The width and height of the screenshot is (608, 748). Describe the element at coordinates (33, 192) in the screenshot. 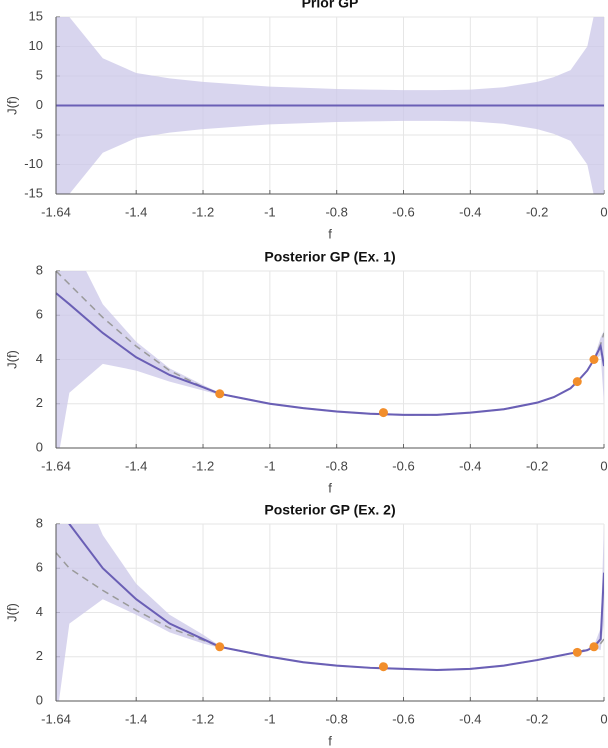

I see `y-tick-label: -15` at that location.